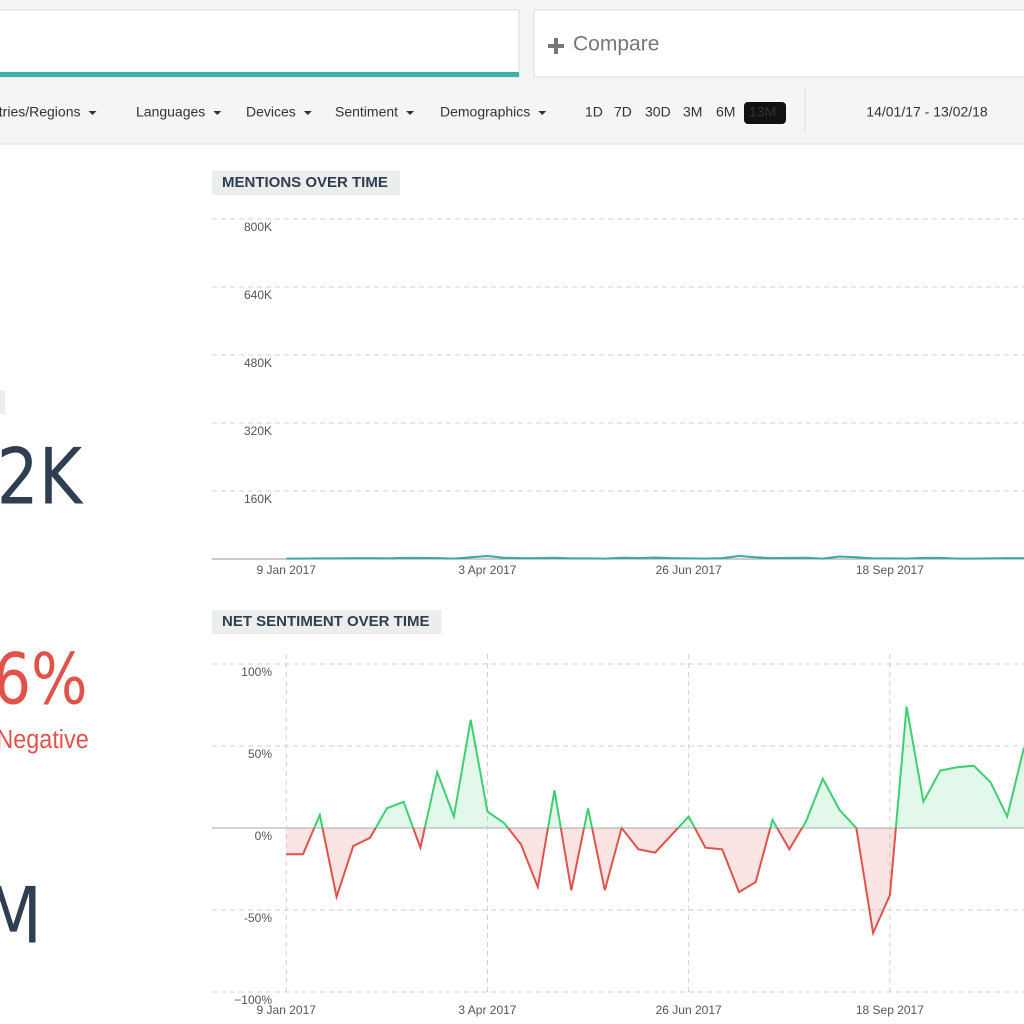 This screenshot has height=1024, width=1024. Describe the element at coordinates (271, 112) in the screenshot. I see `filter-dropdown: Devices` at that location.